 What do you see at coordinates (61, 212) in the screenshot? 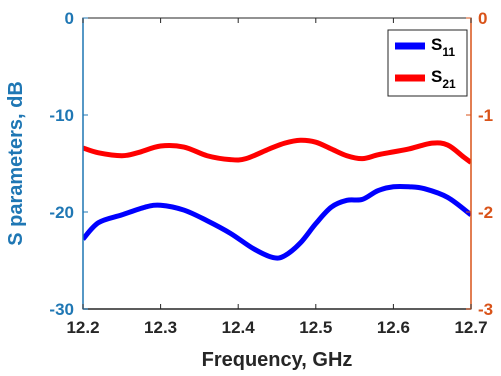
I see `y-left-tick-label: -20` at bounding box center [61, 212].